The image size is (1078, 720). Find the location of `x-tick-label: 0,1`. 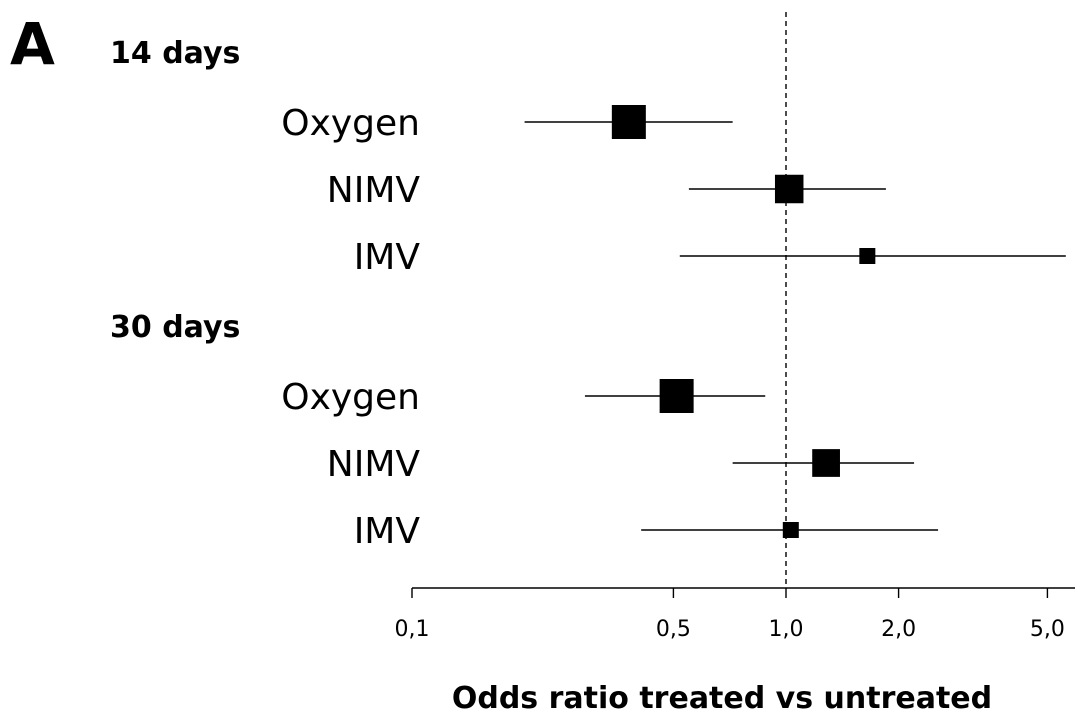

x-tick-label: 0,1 is located at coordinates (412, 629).